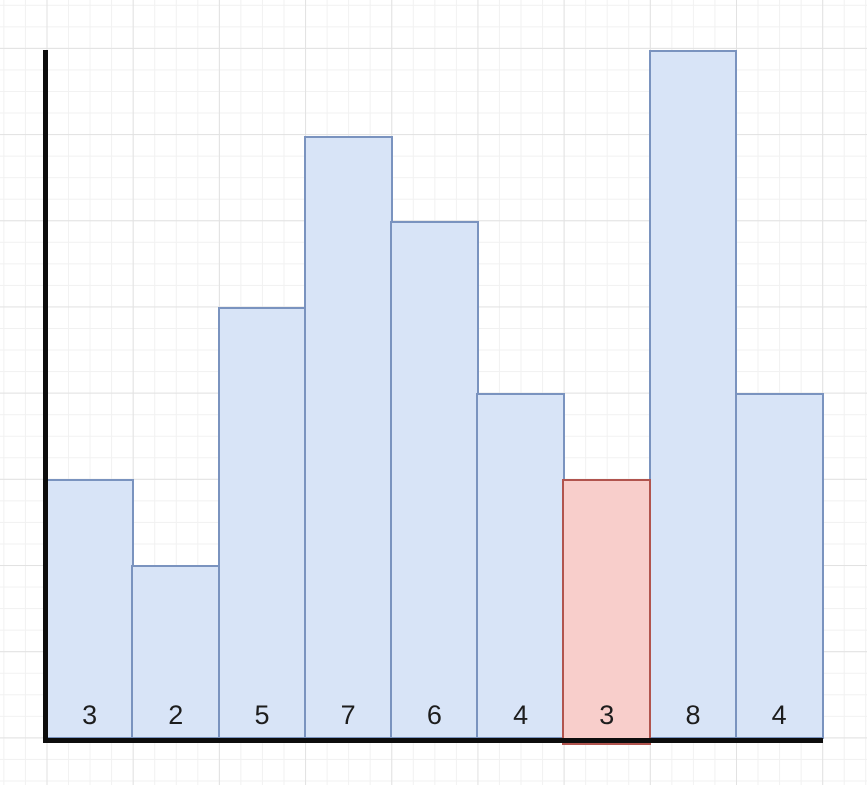 Image resolution: width=867 pixels, height=785 pixels. Describe the element at coordinates (262, 523) in the screenshot. I see `bar: 5` at that location.